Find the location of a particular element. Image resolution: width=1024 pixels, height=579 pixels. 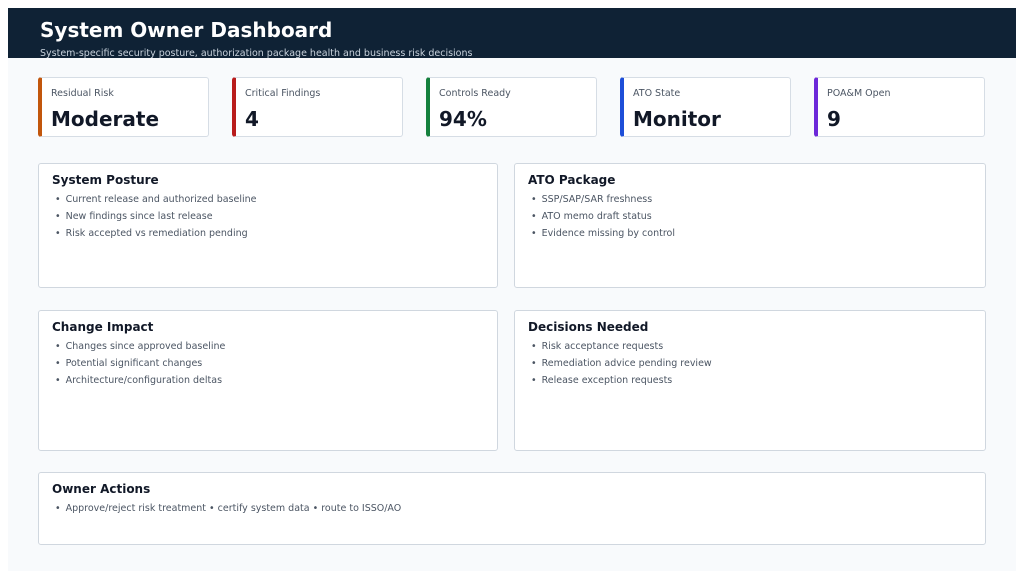

list-item: Changes since approved baseline is located at coordinates (274, 346).